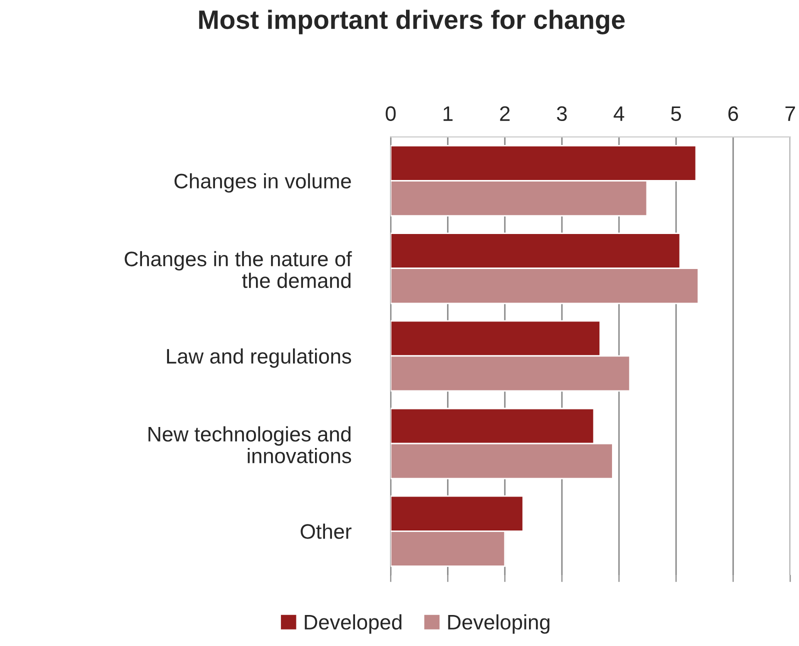 This screenshot has height=646, width=799. What do you see at coordinates (619, 113) in the screenshot?
I see `x-tick-label: 4` at bounding box center [619, 113].